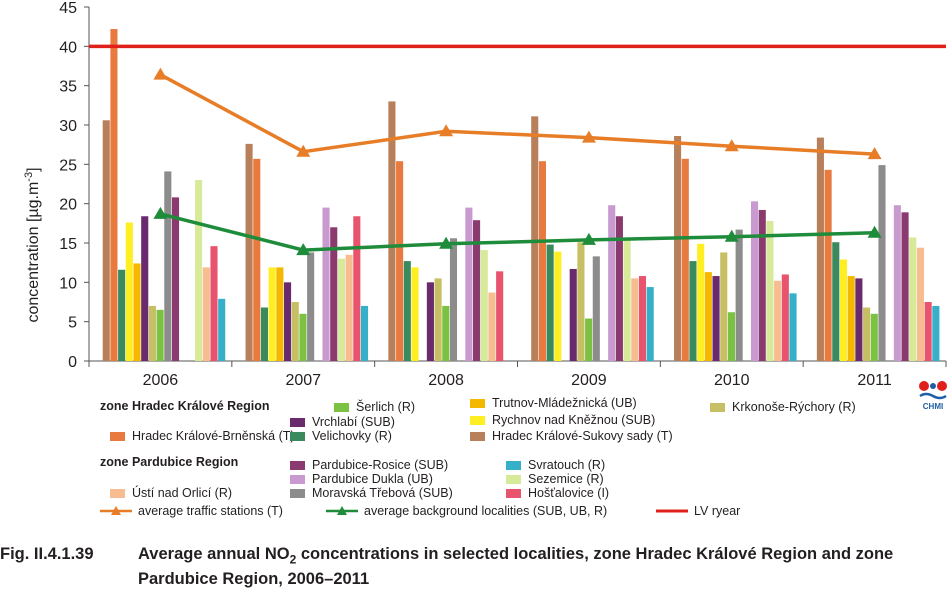 This screenshot has width=950, height=592. I want to click on legend-item: Ústí nad Orlicí (R), so click(171, 493).